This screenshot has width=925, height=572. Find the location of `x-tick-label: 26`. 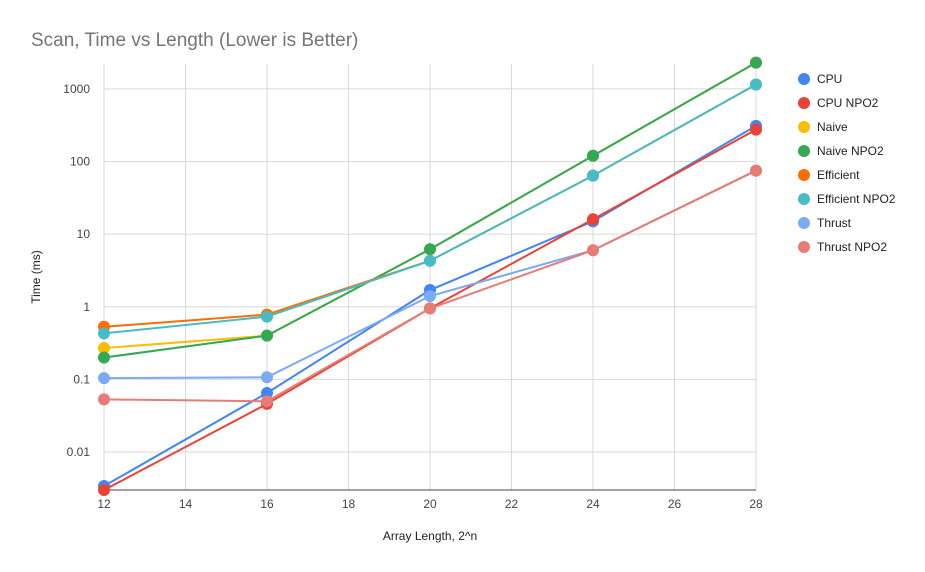

x-tick-label: 26 is located at coordinates (675, 504).